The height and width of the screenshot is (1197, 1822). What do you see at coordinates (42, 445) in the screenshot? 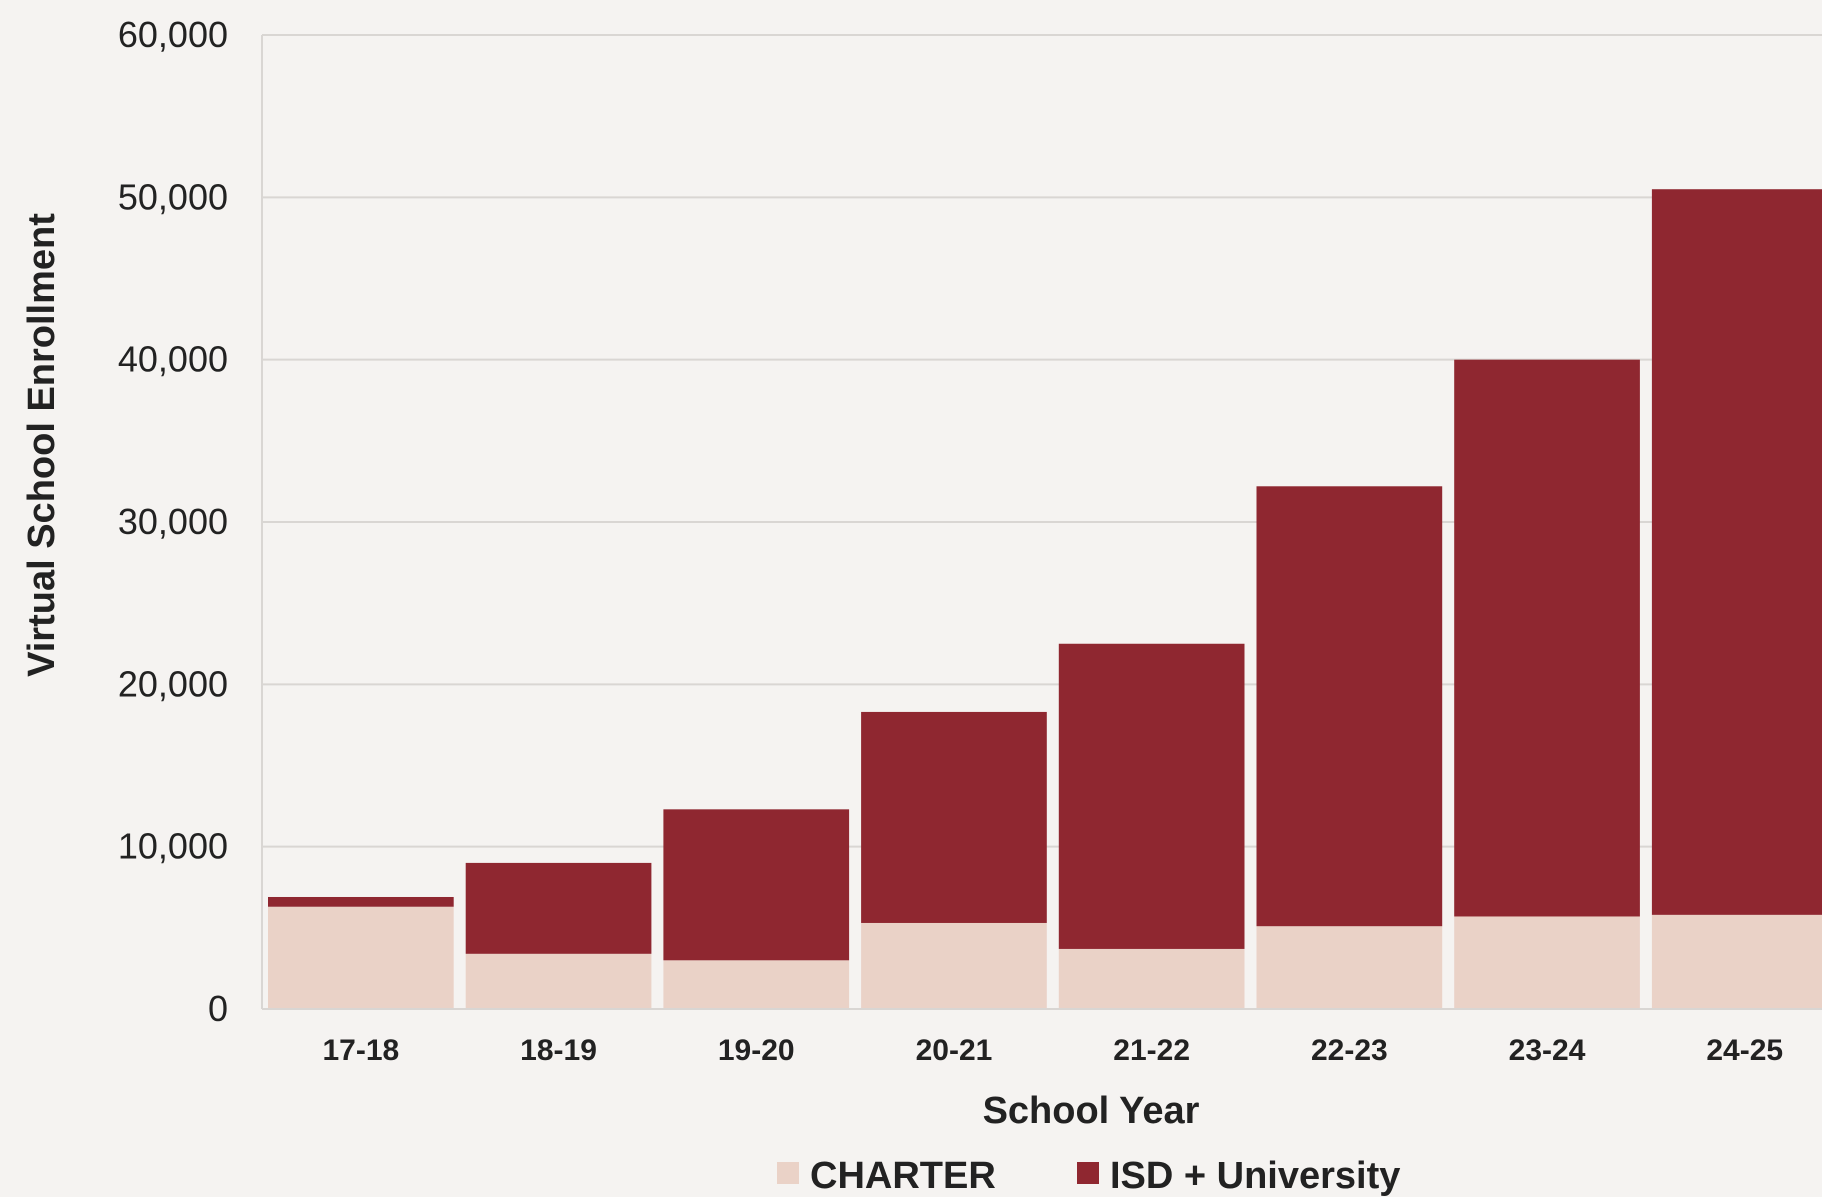
I see `y-axis-title: Virtual School Enrollment` at bounding box center [42, 445].